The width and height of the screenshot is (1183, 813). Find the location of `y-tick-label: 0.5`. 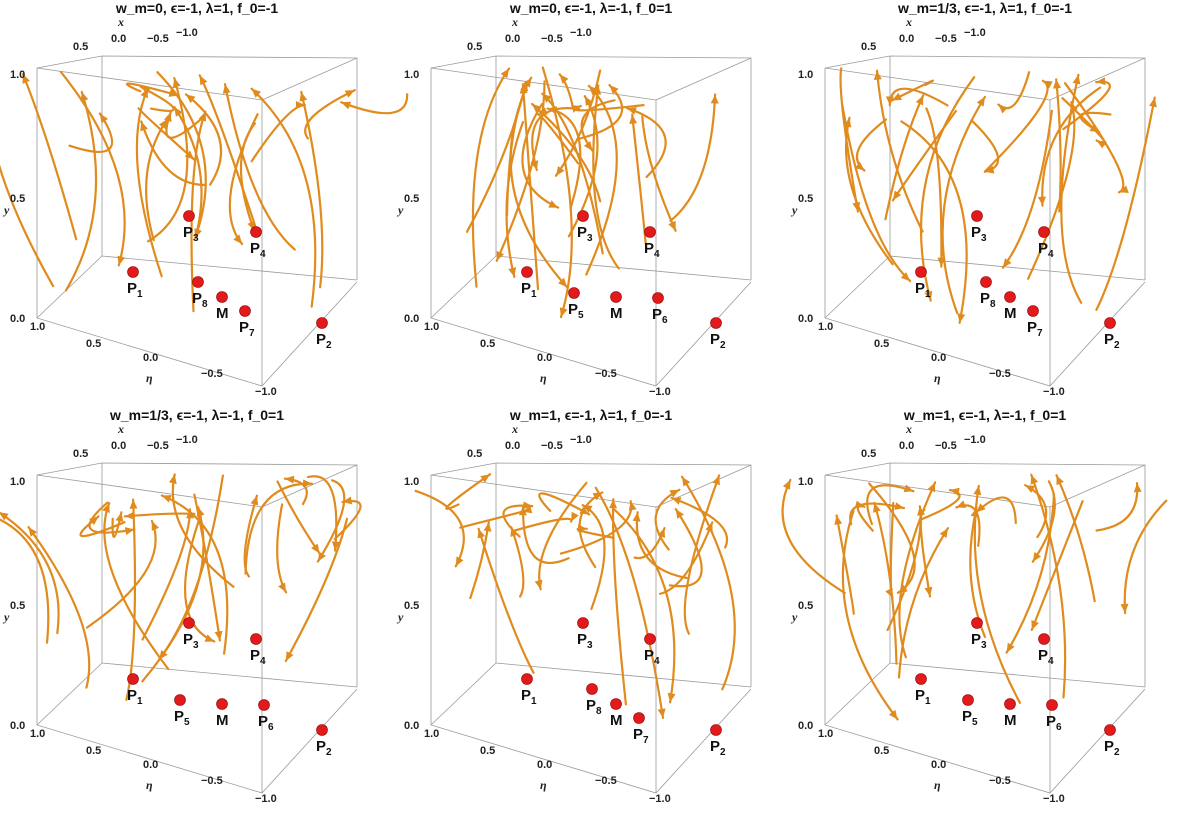

y-tick-label: 0.5 is located at coordinates (411, 606).